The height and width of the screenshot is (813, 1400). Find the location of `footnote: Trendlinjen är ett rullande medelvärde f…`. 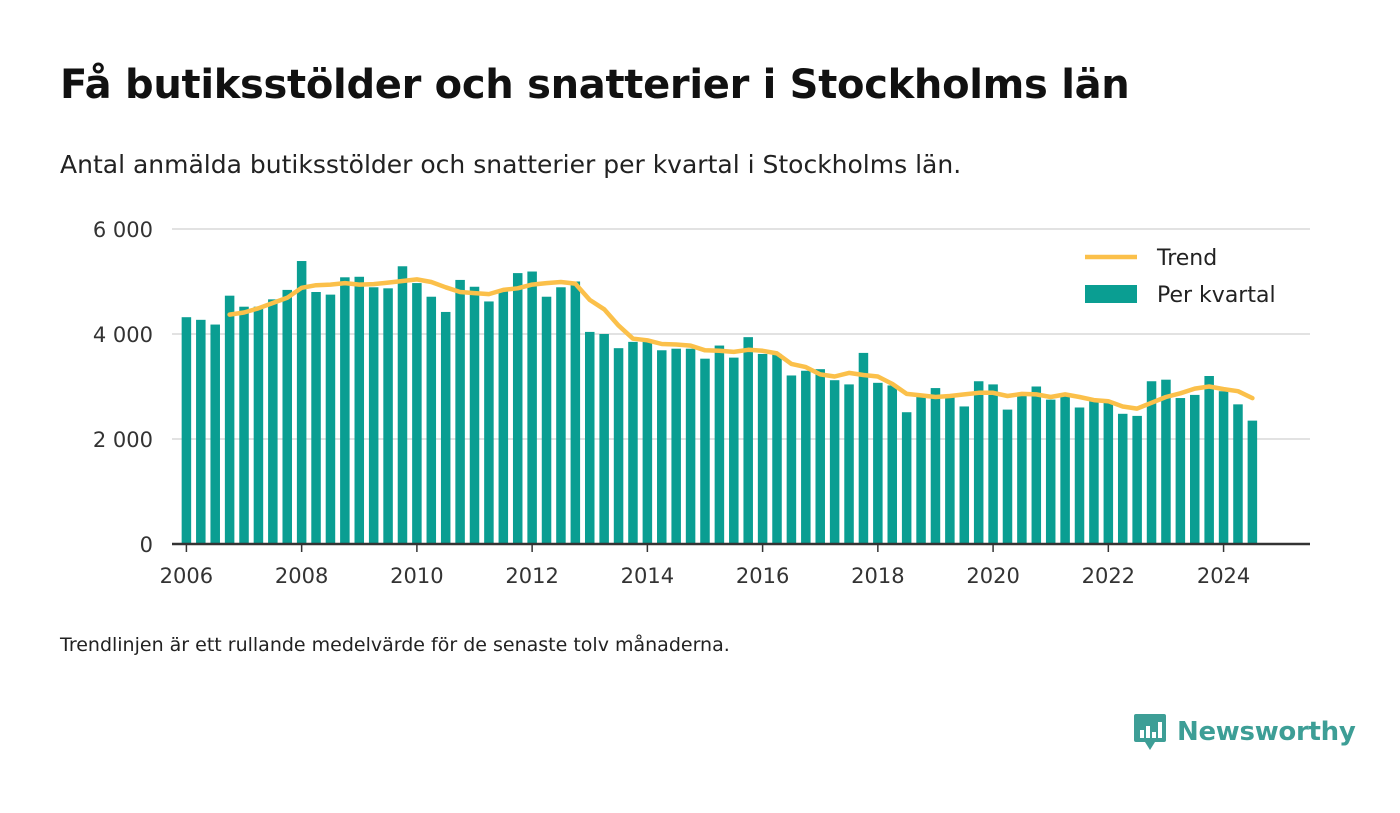

footnote: Trendlinjen är ett rullande medelvärde f… is located at coordinates (395, 645).